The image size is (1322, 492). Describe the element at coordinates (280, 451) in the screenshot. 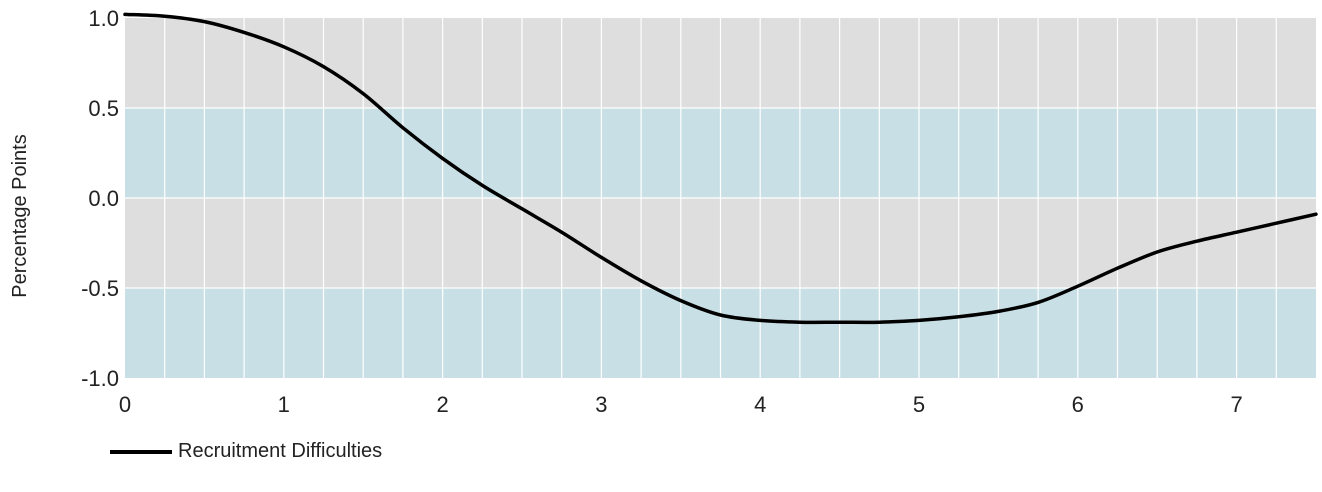

I see `legend-label: Recruitment Difficulties` at that location.